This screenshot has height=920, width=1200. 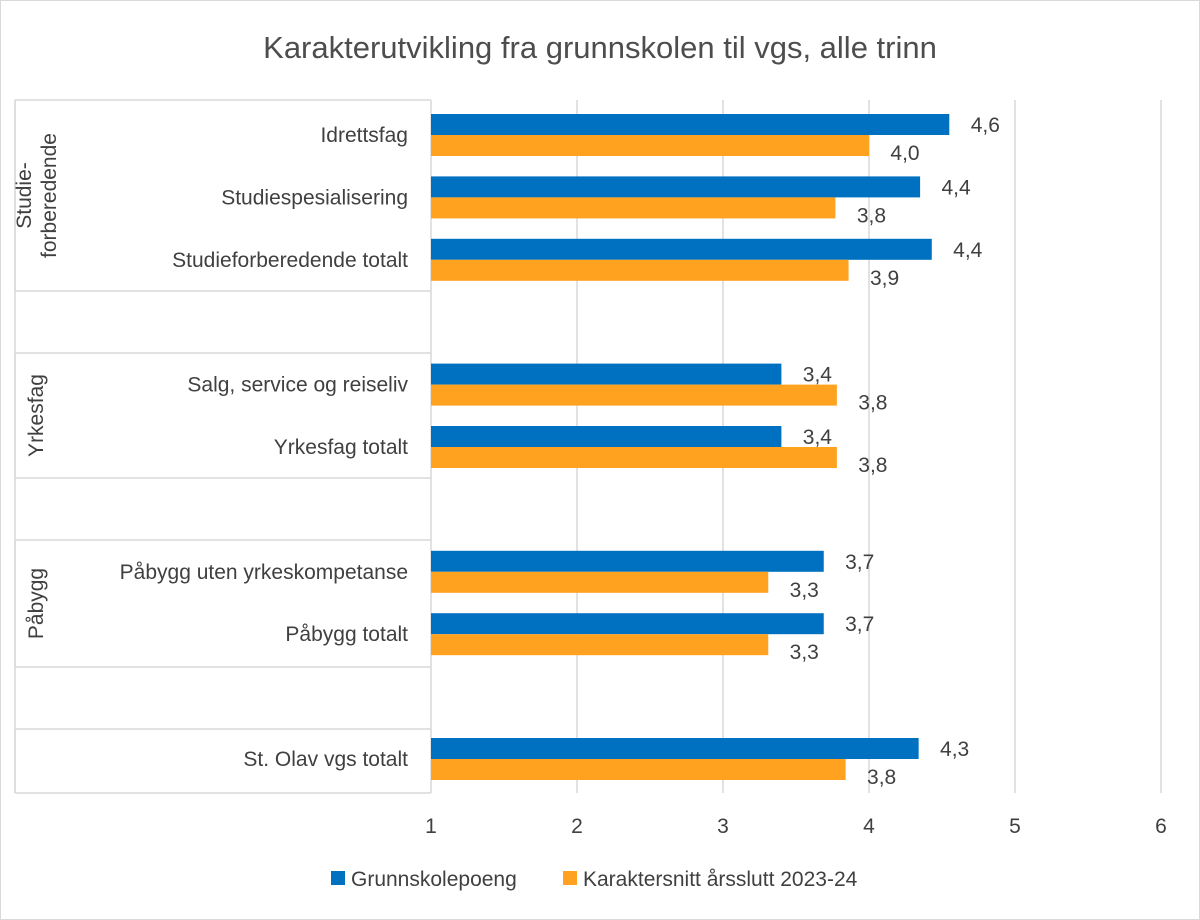 I want to click on group-label: Påbygg, so click(x=36, y=603).